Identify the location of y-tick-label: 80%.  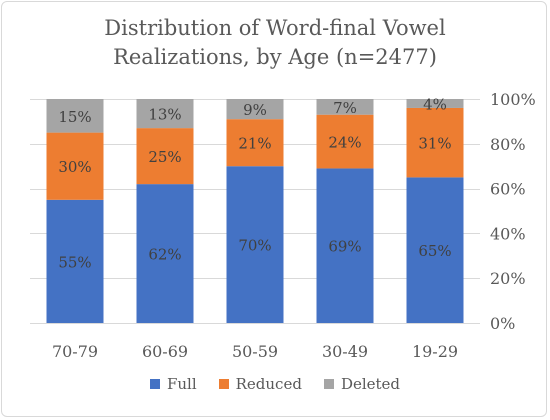
(508, 144).